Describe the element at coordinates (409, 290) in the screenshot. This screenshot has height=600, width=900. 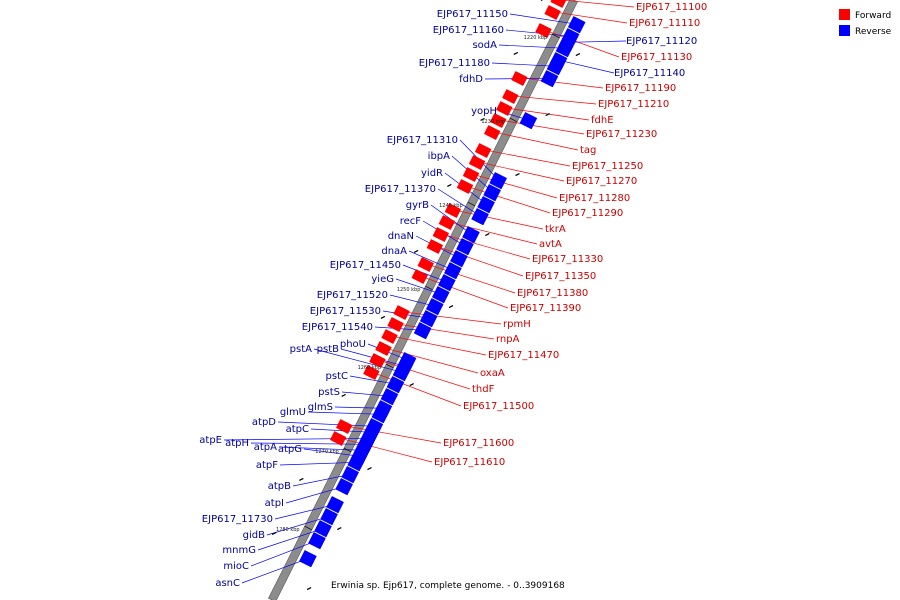
I see `tick-label: 1250 kbp` at that location.